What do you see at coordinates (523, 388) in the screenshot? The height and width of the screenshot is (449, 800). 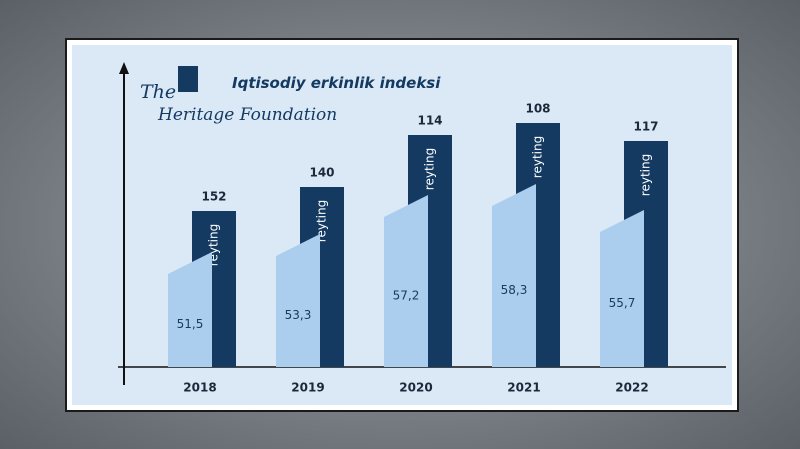 I see `x-tick-label: 2021` at bounding box center [523, 388].